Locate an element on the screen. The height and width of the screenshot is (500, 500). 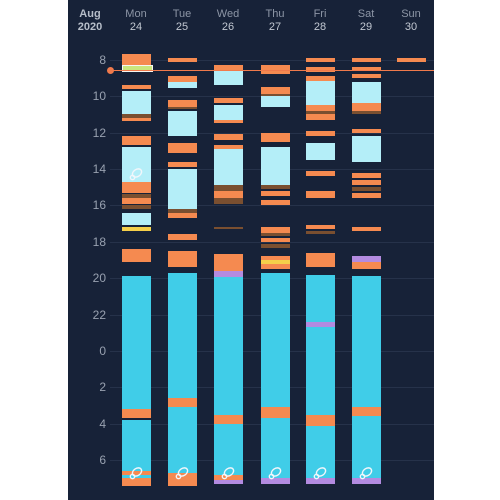
day-header-fri: Fri 28 is located at coordinates (320, 21).